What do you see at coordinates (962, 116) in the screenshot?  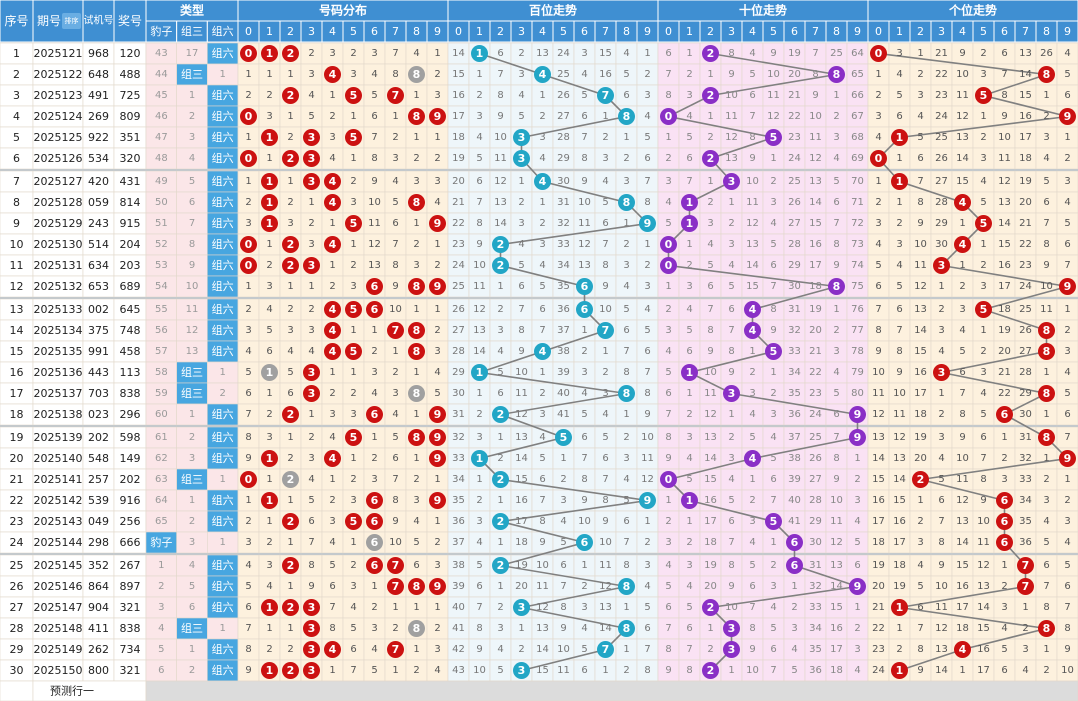 I see `miss-count: 12` at bounding box center [962, 116].